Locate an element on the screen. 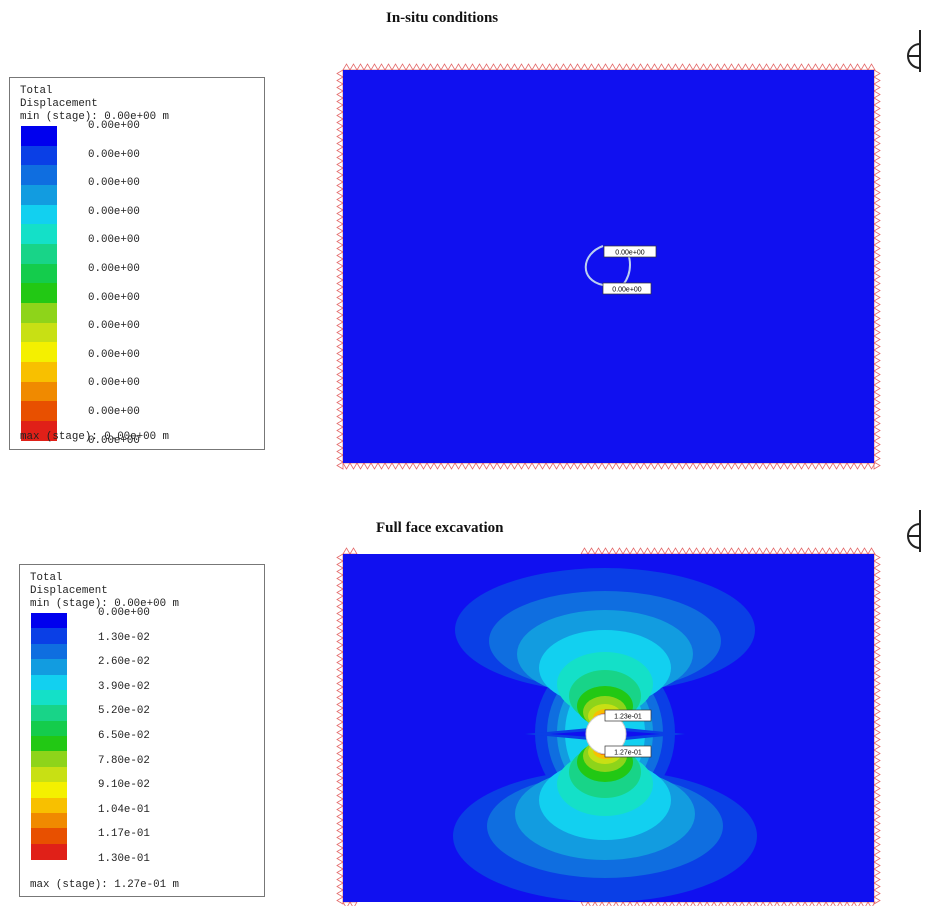 The height and width of the screenshot is (907, 930). legend-value: 1.17e-01 is located at coordinates (124, 834).